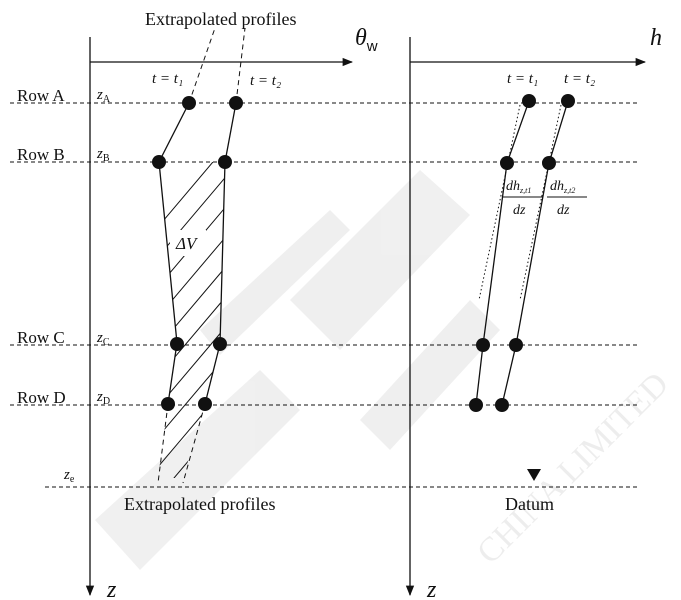 Image resolution: width=681 pixels, height=600 pixels. I want to click on extrap-t1-top, so click(202, 65).